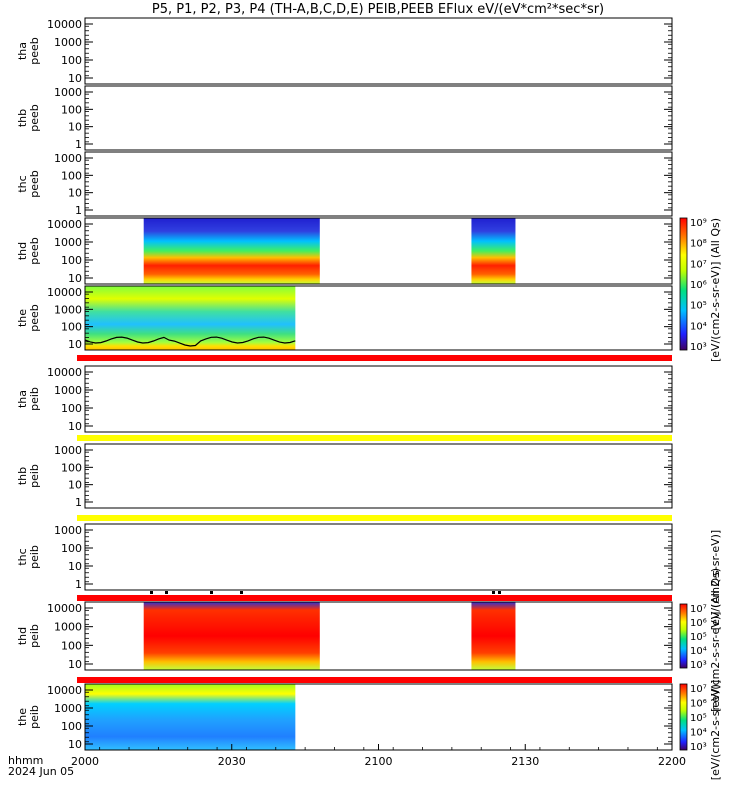 This screenshot has width=750, height=800. What do you see at coordinates (190, 341) in the screenshot?
I see `sc-potential-line` at bounding box center [190, 341].